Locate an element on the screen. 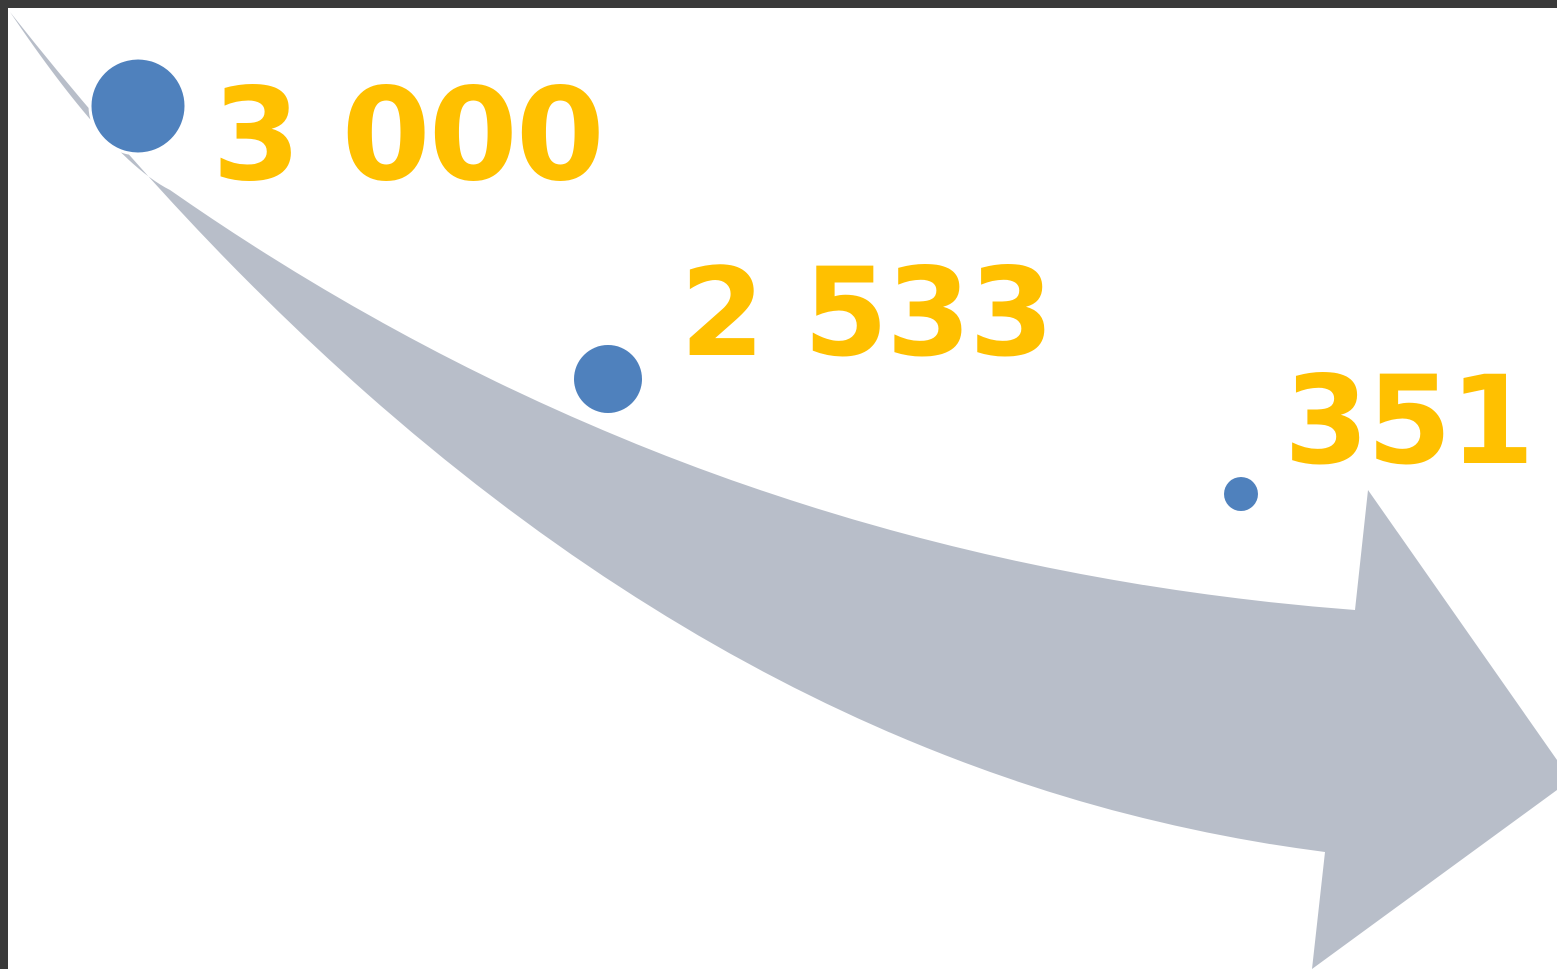 The image size is (1557, 969). value-label: 351 is located at coordinates (1409, 421).